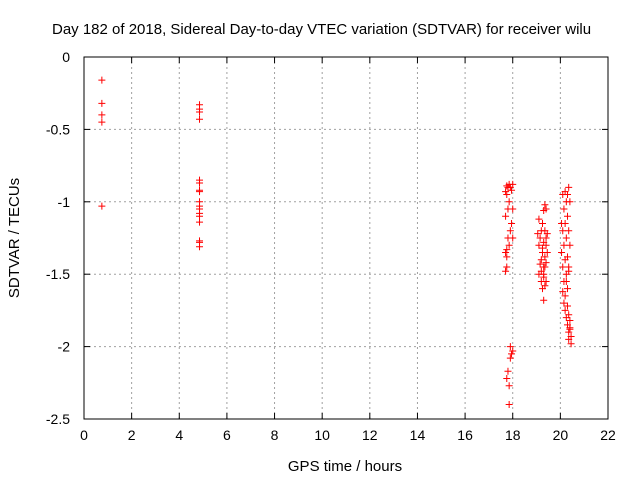 The height and width of the screenshot is (485, 640). Describe the element at coordinates (84, 435) in the screenshot. I see `x-tick-label: 0` at that location.